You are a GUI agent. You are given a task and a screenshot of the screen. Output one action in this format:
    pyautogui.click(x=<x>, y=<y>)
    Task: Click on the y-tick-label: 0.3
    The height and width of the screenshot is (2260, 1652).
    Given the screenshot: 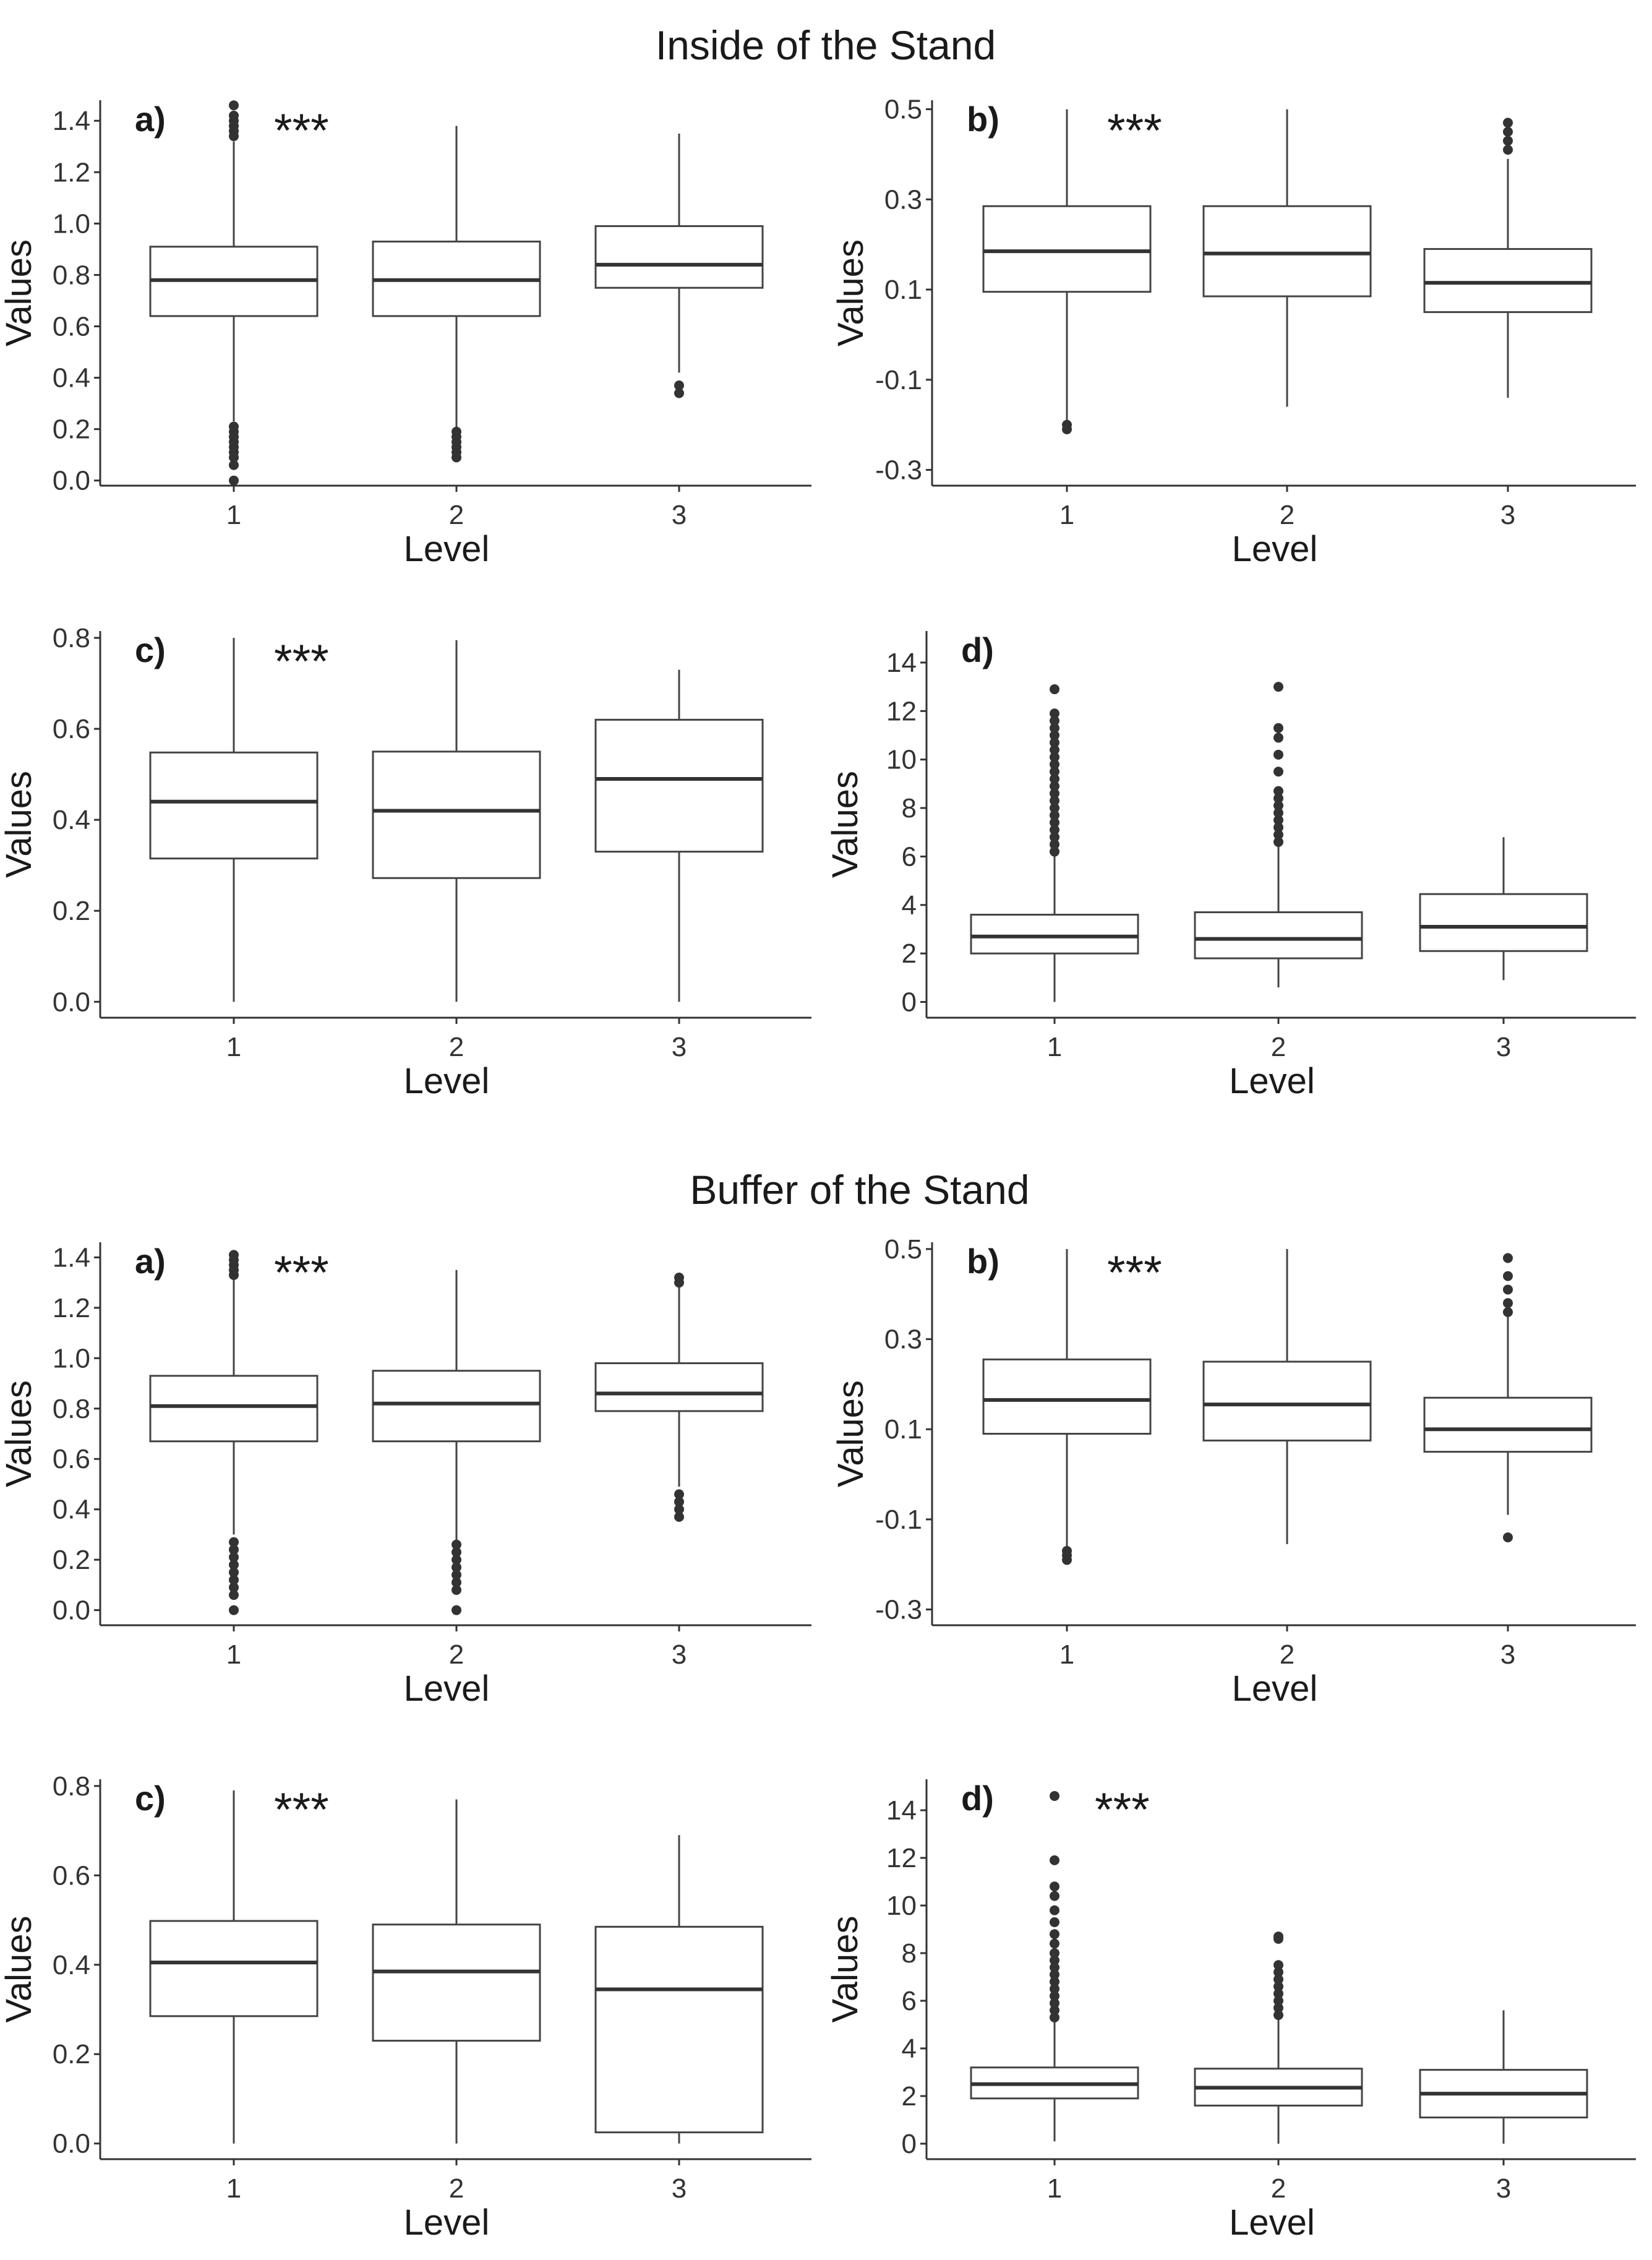 What is the action you would take?
    pyautogui.click(x=903, y=1340)
    